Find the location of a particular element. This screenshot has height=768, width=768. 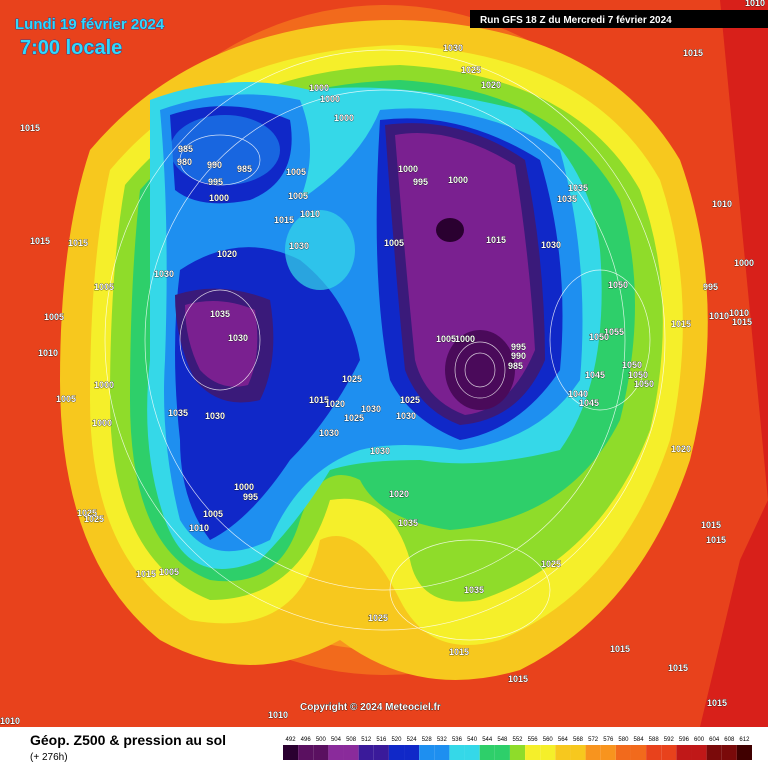

isobar-label: 1055 is located at coordinates (614, 332).